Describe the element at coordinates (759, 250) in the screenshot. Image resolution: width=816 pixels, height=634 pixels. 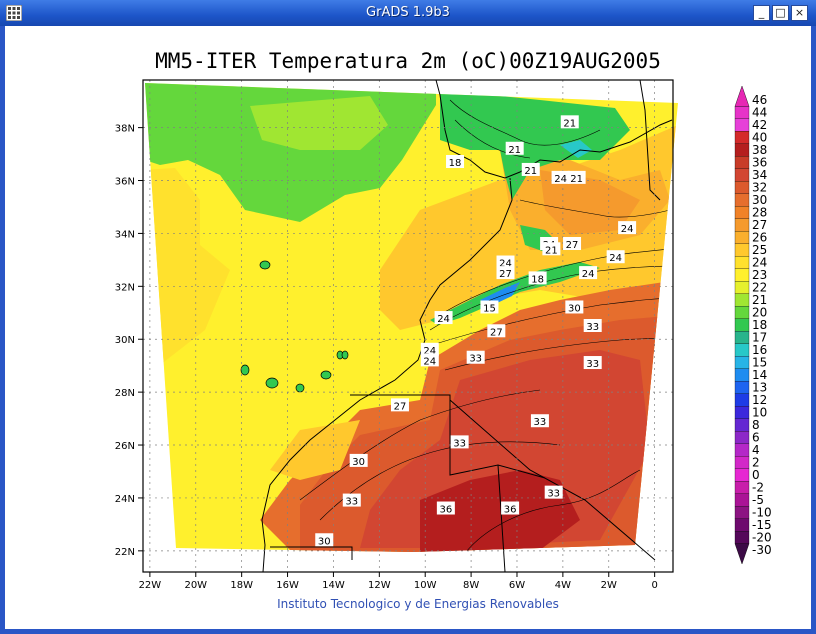
I see `colorbar-label: 25` at that location.